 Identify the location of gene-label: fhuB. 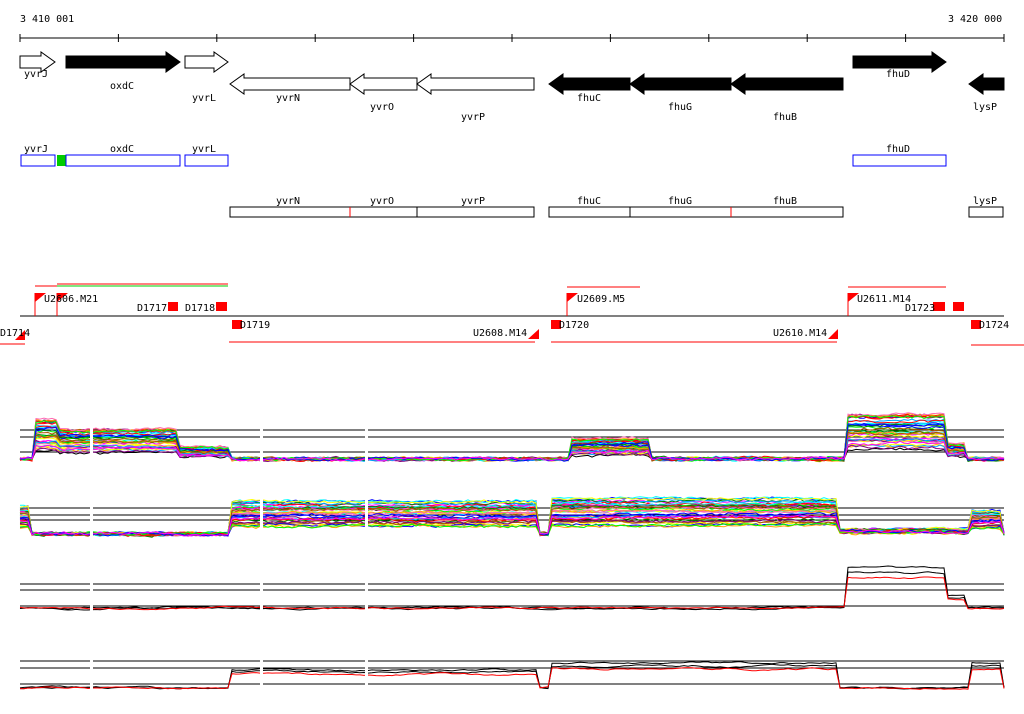
(785, 117).